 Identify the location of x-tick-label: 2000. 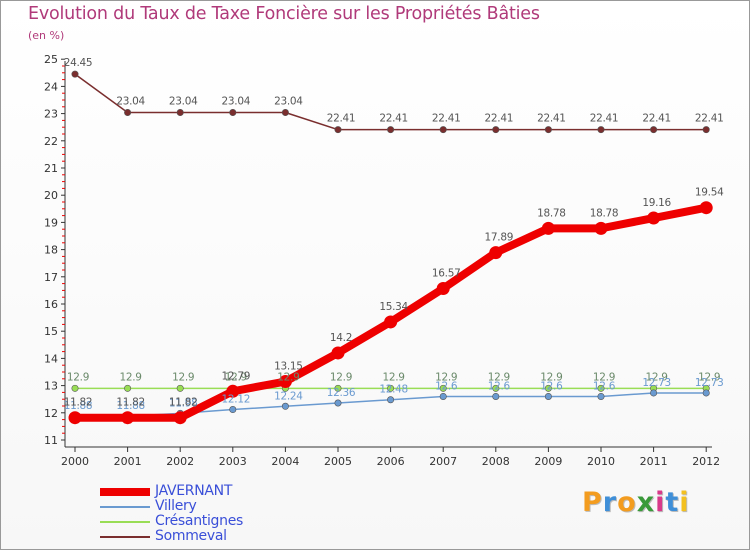
(75, 461).